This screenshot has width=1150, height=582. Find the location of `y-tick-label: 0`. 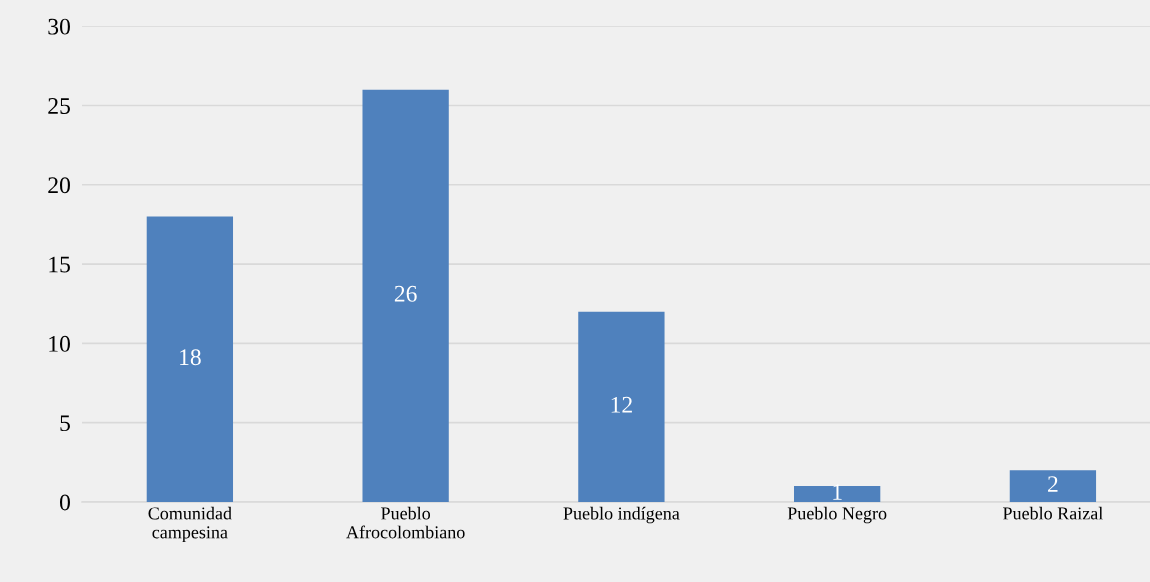

y-tick-label: 0 is located at coordinates (64, 502).